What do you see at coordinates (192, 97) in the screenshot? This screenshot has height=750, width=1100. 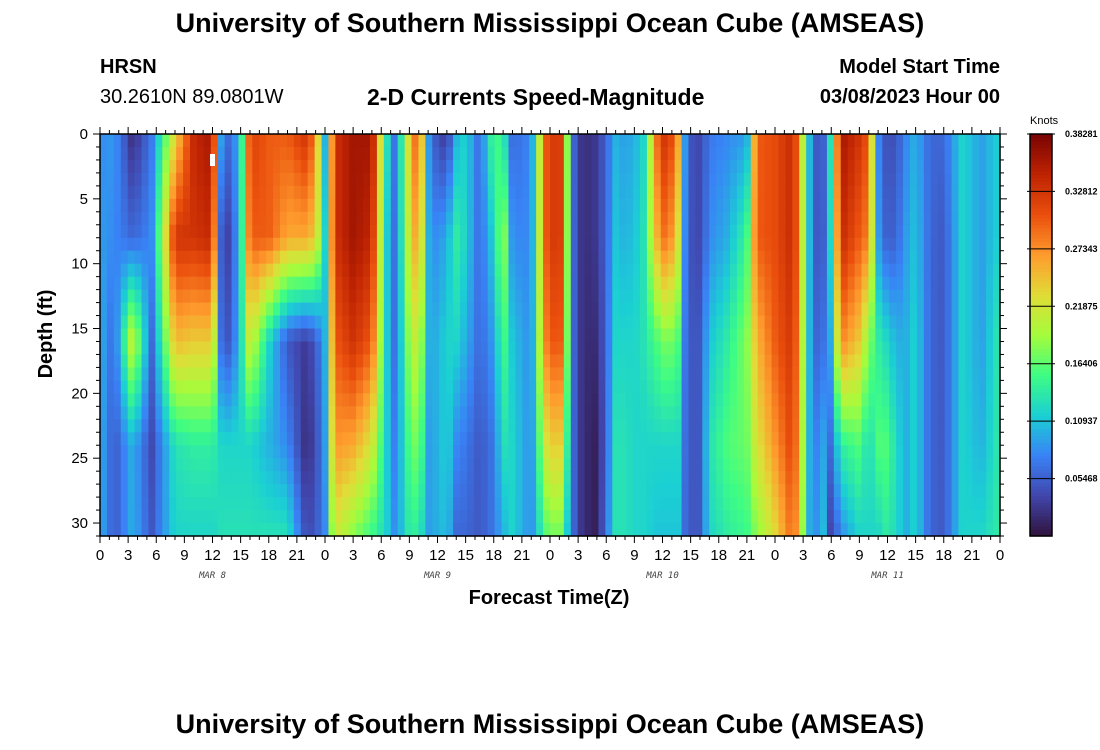 I see `station-coordinates: 30.2610N 89.0801W` at bounding box center [192, 97].